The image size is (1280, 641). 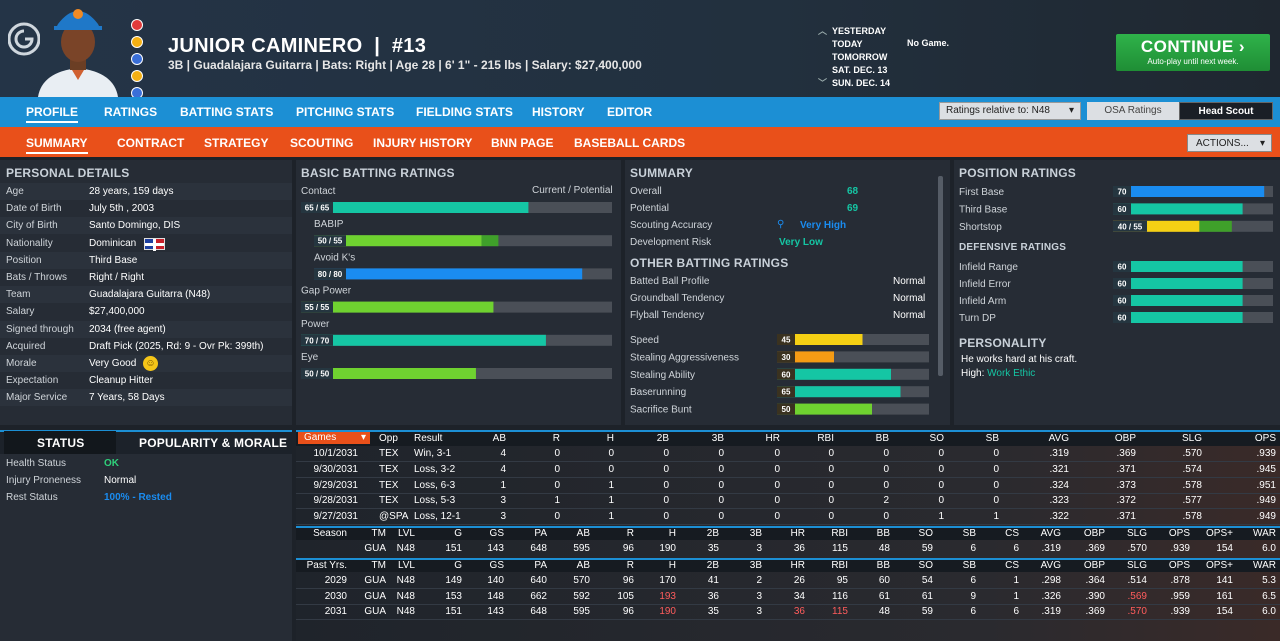 What do you see at coordinates (464, 112) in the screenshot?
I see `tab-fielding-stats: FIELDING STATS` at bounding box center [464, 112].